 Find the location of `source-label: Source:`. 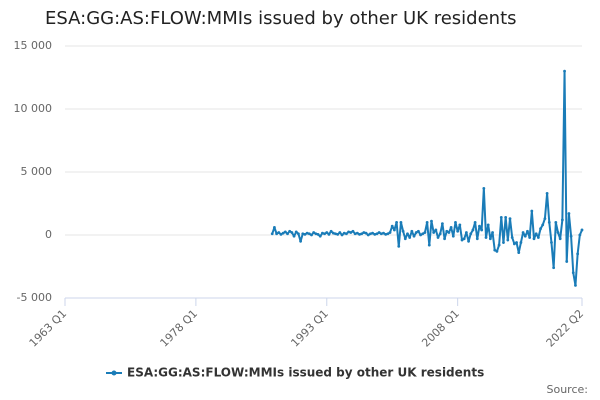

source-label: Source: is located at coordinates (568, 389).